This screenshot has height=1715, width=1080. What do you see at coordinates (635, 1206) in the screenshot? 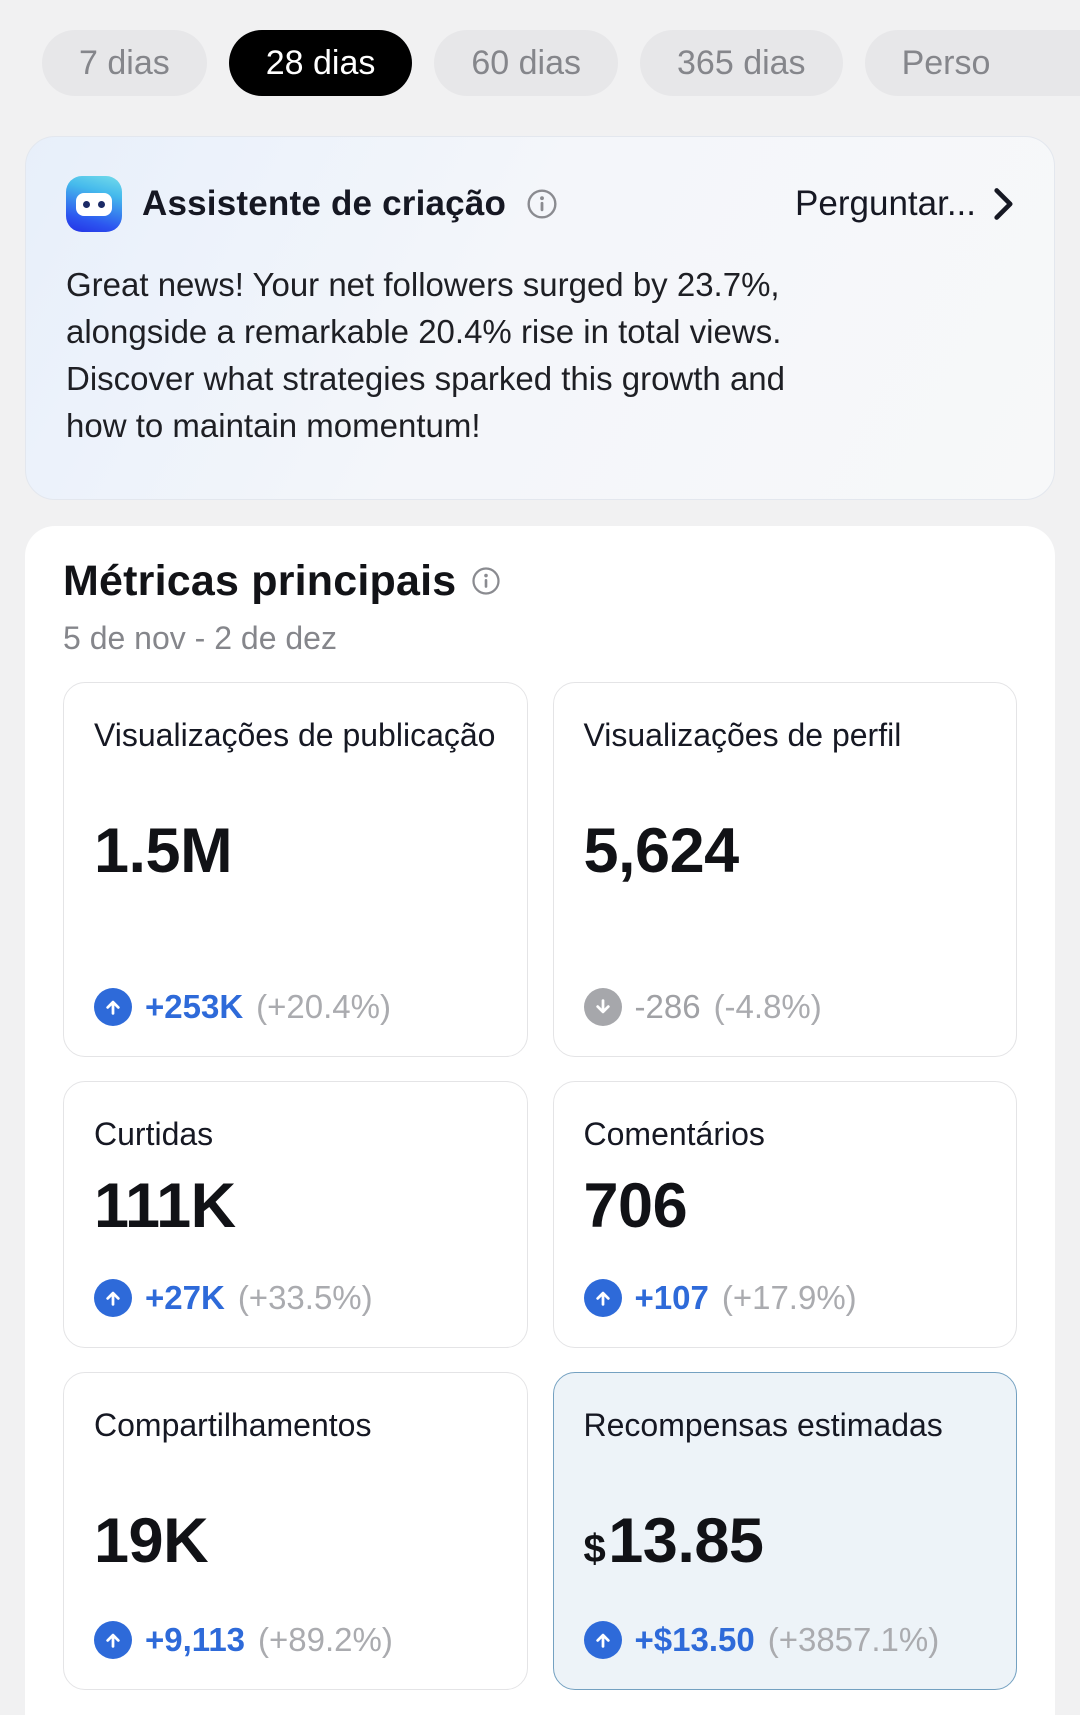
I see `metric-value: 706` at bounding box center [635, 1206].